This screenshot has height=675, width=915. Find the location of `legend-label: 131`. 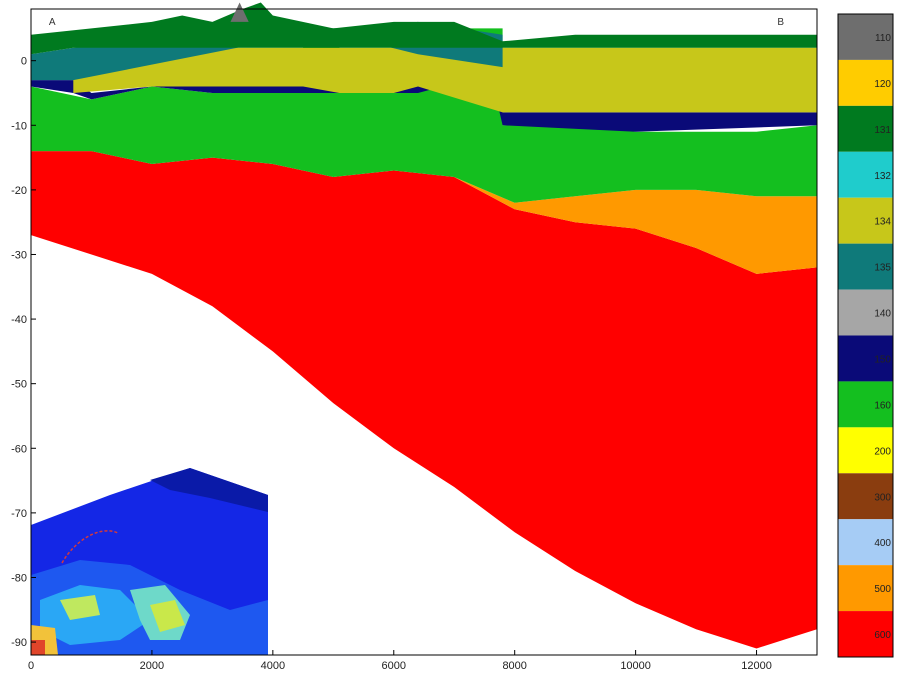

legend-label: 131 is located at coordinates (882, 130).